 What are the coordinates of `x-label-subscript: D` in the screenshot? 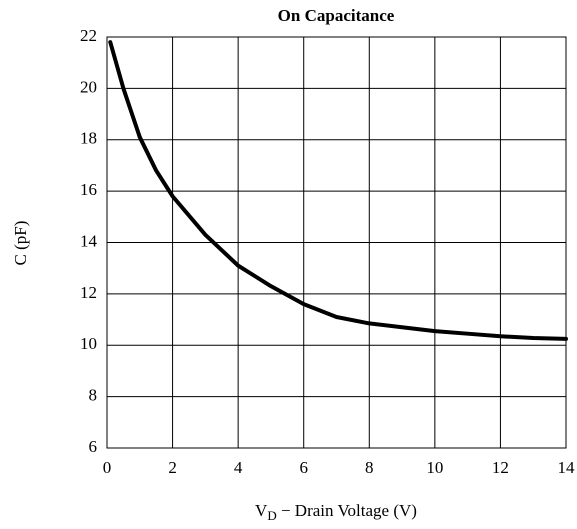 It's located at (271, 515).